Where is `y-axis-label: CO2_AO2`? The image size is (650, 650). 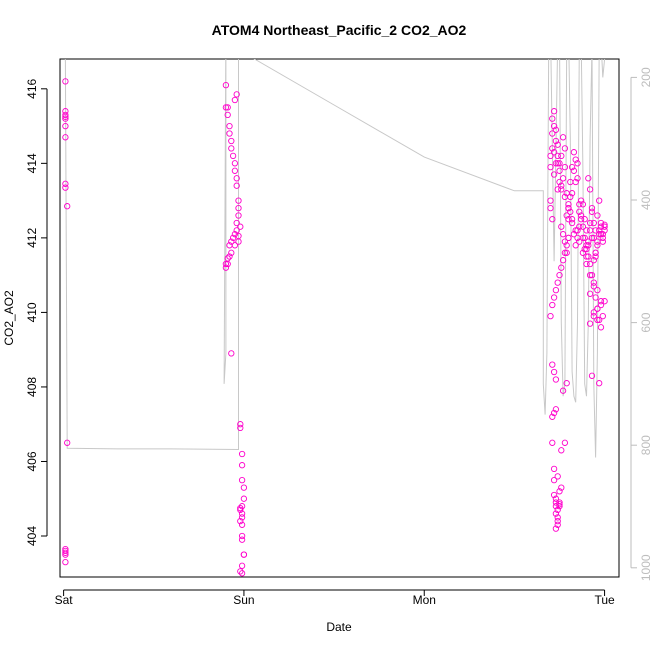 y-axis-label: CO2_AO2 is located at coordinates (9, 318).